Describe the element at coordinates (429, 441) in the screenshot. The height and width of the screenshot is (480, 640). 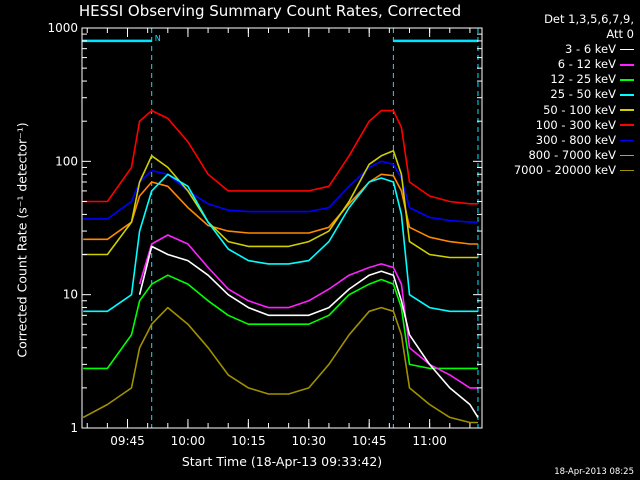
I see `x-tick-label-5: 11:00` at that location.